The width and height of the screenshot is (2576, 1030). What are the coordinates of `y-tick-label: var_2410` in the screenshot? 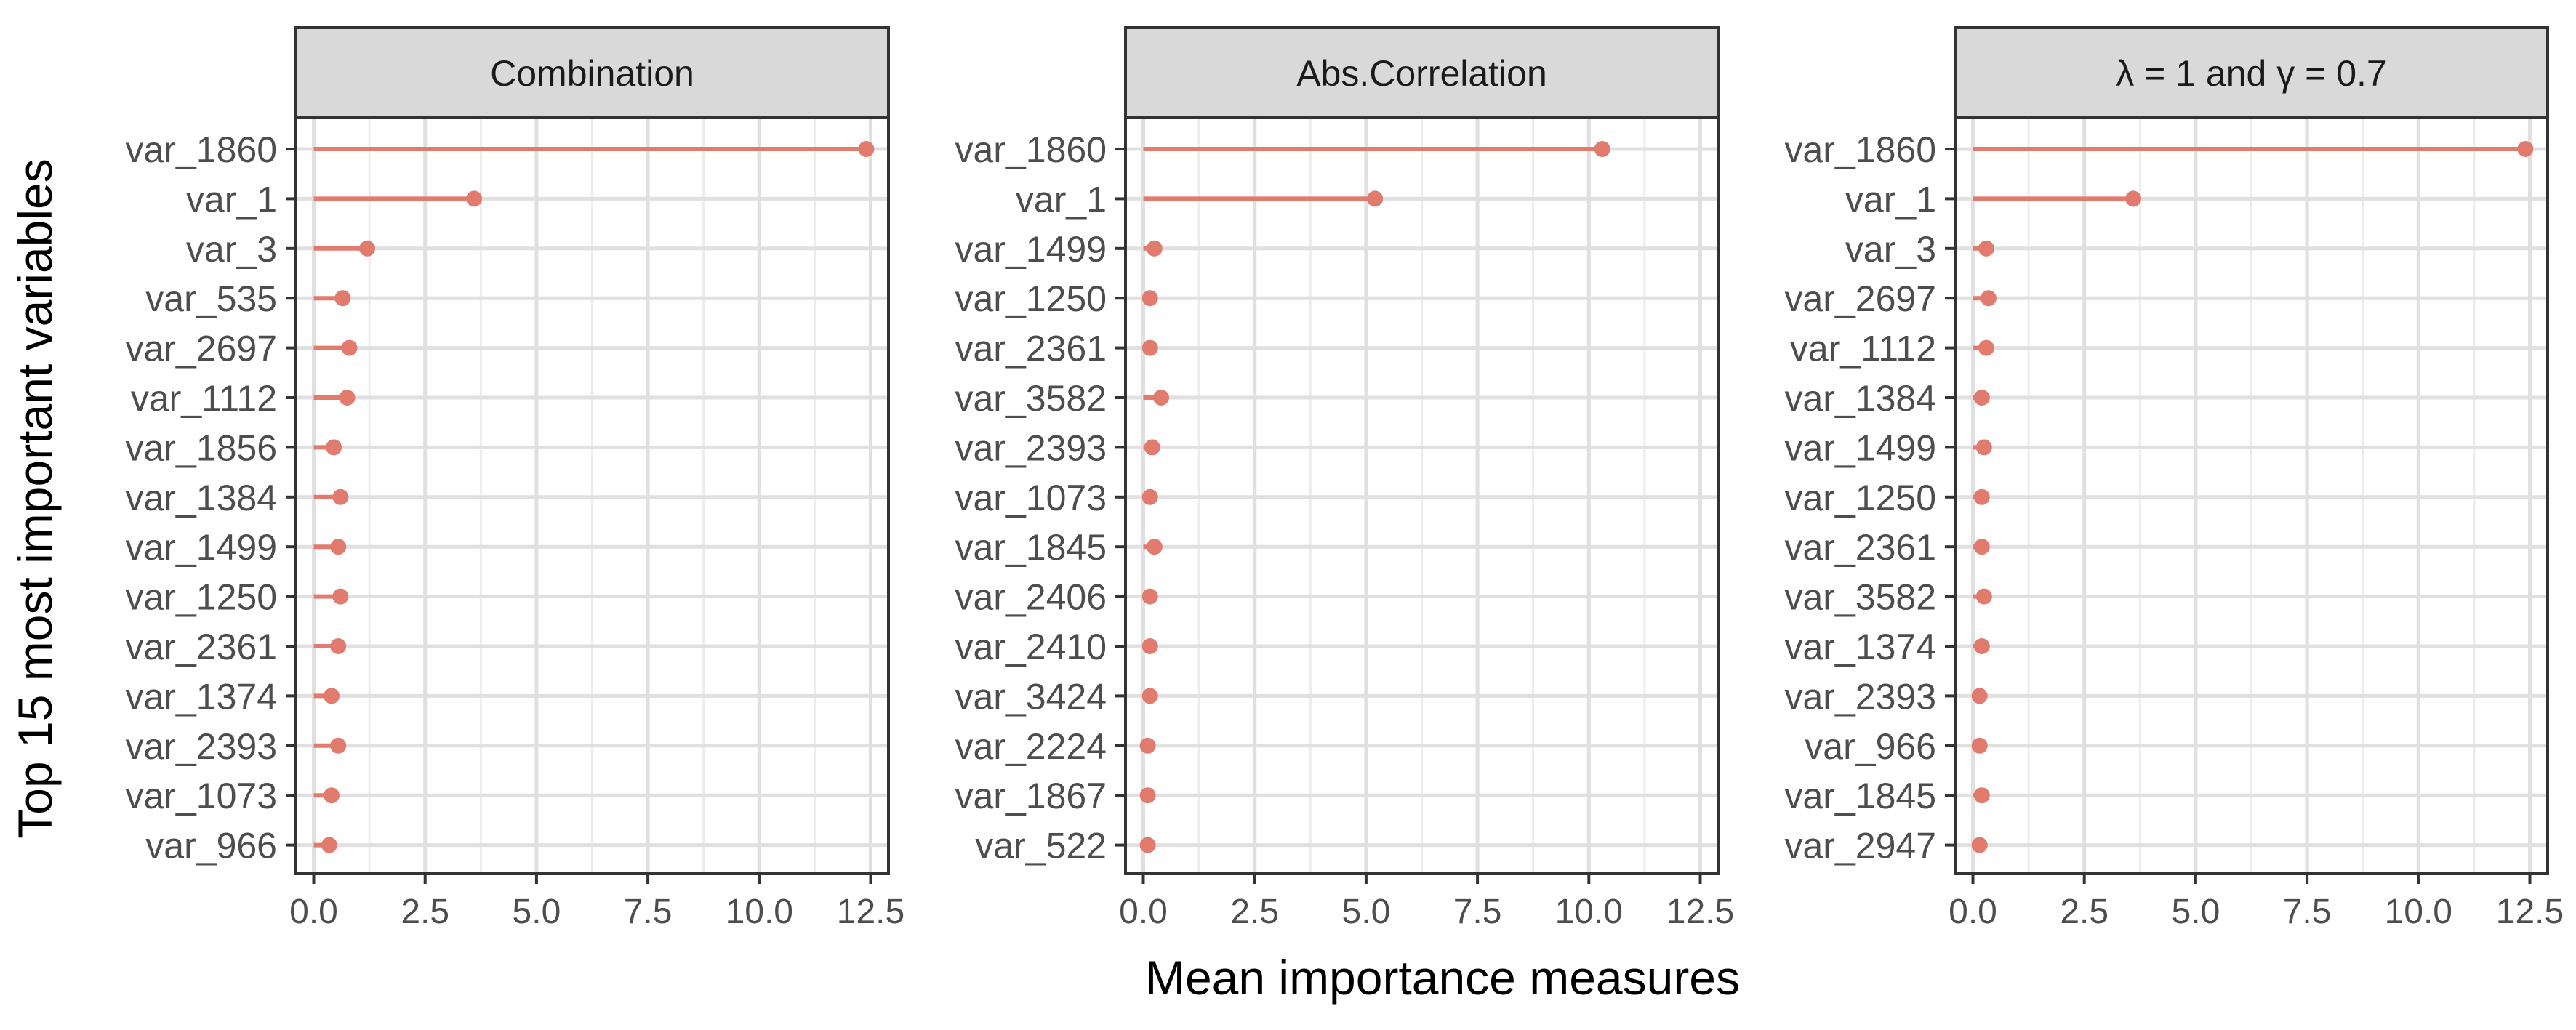 It's located at (1031, 647).